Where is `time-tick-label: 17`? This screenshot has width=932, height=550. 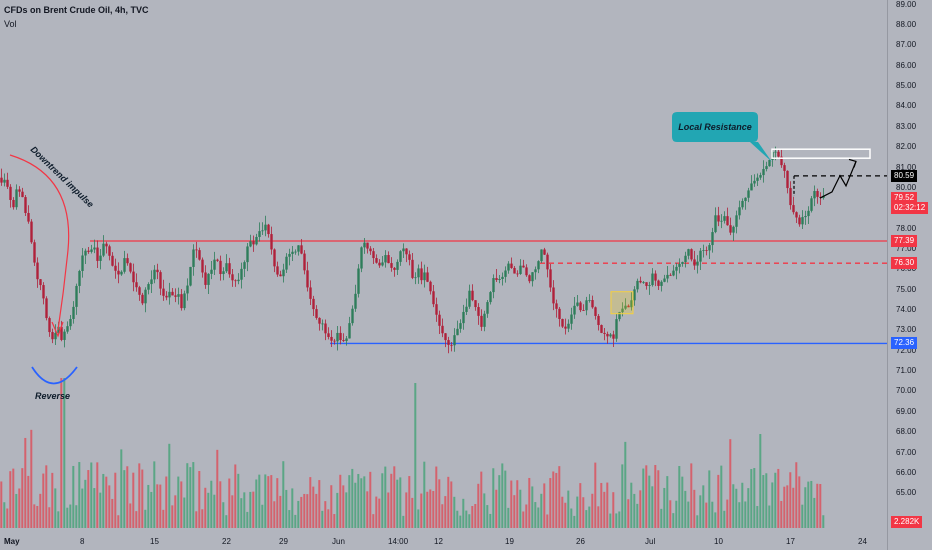
time-tick-label: 17 is located at coordinates (790, 541).